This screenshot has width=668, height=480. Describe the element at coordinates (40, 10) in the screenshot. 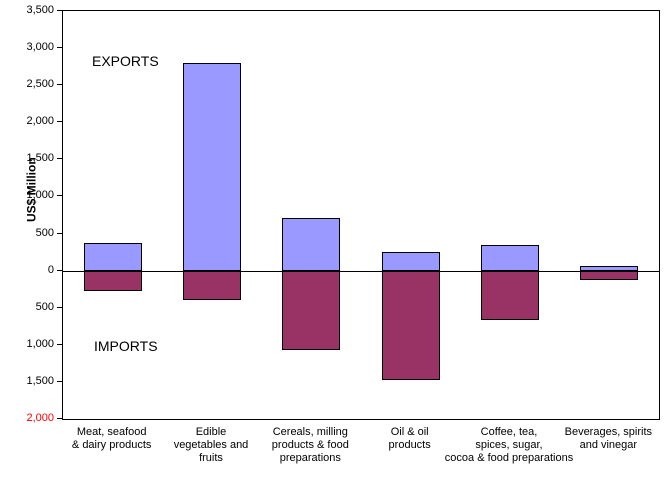

I see `y-tick-label: 3,500` at that location.